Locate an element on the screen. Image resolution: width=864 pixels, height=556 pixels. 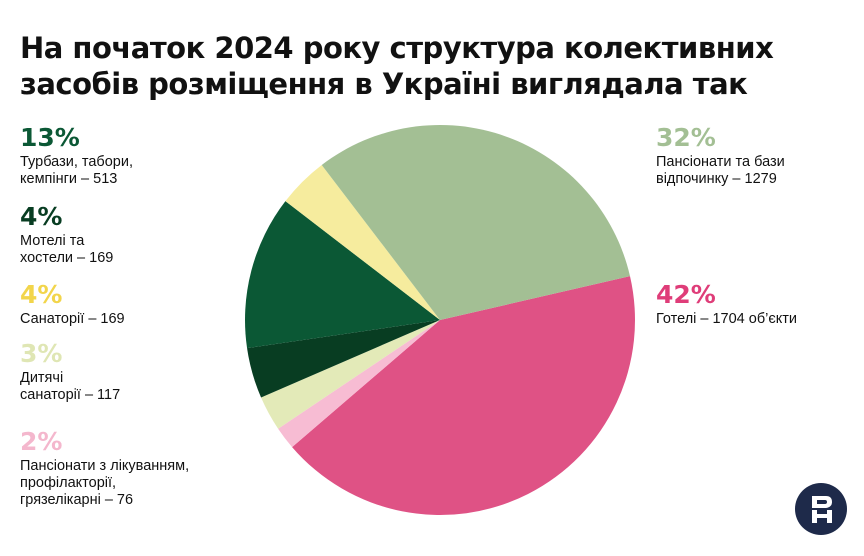
legend-pansionaty-bazy-label: Пансіонати та бази відпочинку – 1279 is located at coordinates (720, 170).